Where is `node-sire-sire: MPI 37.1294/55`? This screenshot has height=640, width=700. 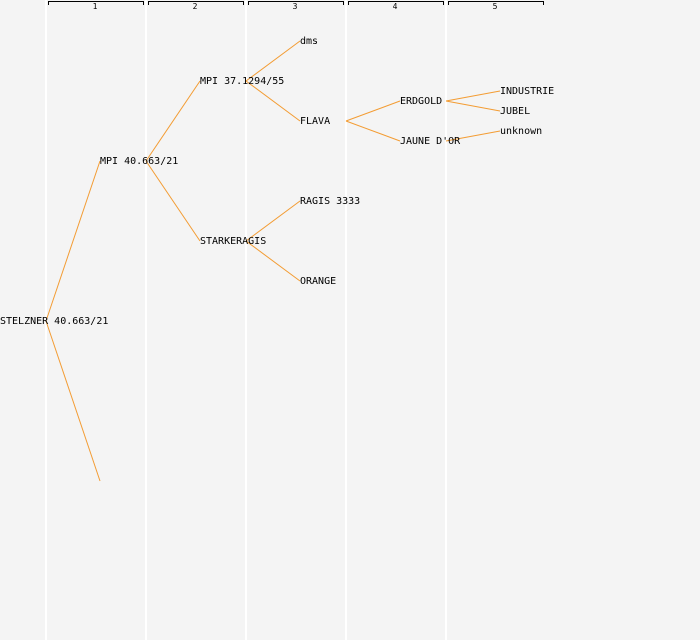
node-sire-sire: MPI 37.1294/55 is located at coordinates (242, 81).